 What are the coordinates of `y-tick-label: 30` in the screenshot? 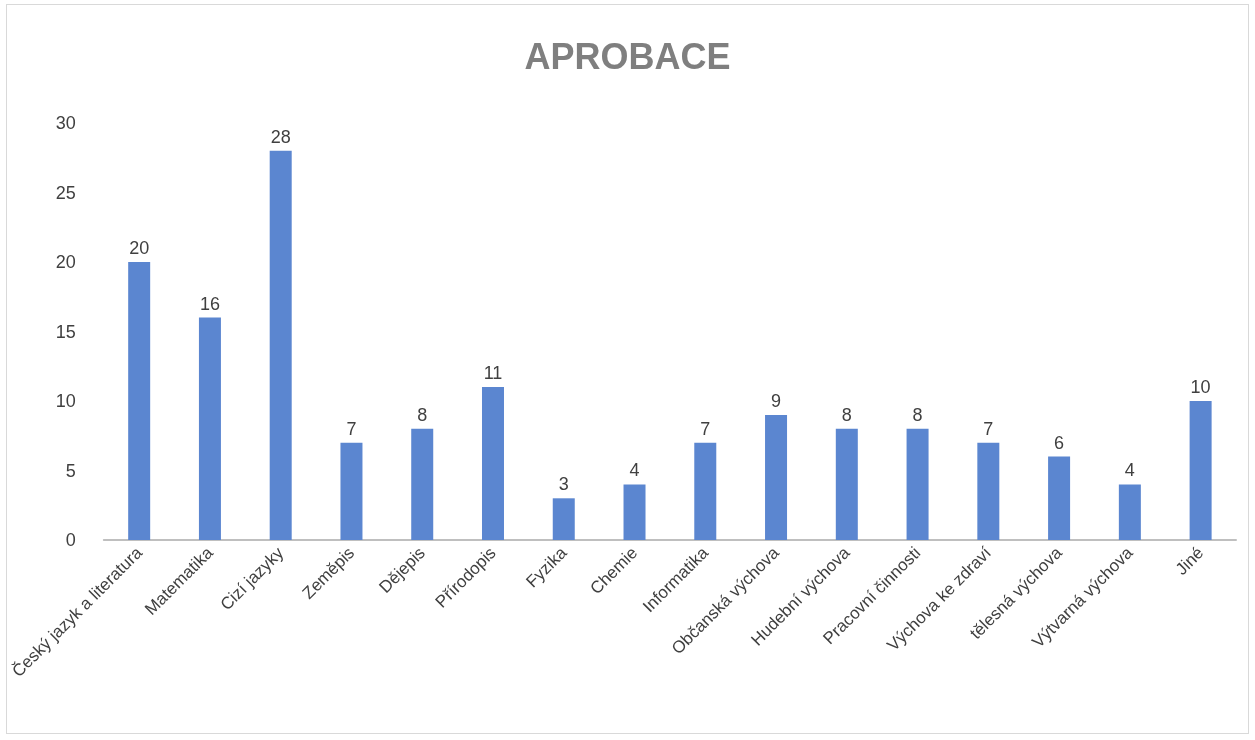 It's located at (65, 123).